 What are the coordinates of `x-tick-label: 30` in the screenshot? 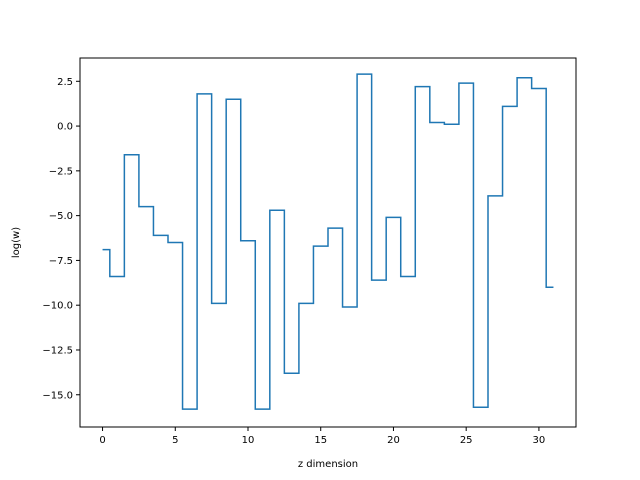 It's located at (539, 440).